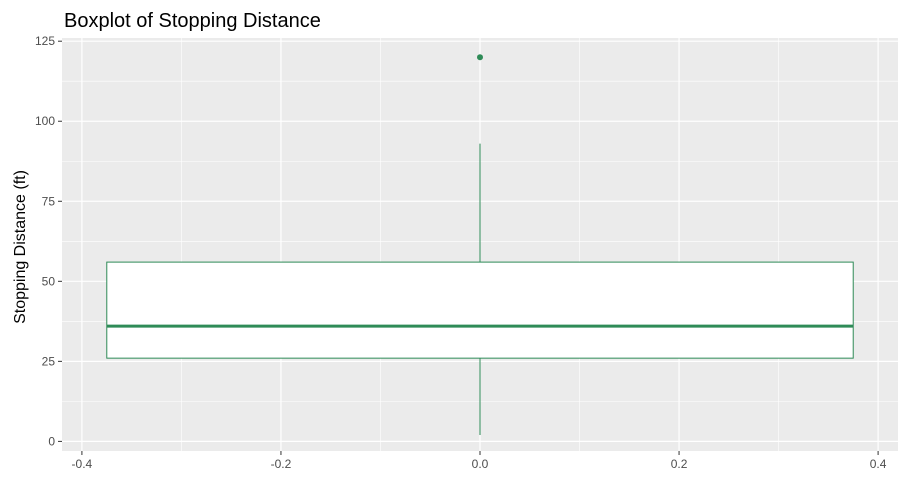 This screenshot has width=908, height=485. What do you see at coordinates (281, 464) in the screenshot?
I see `x-tick-label: -0.2` at bounding box center [281, 464].